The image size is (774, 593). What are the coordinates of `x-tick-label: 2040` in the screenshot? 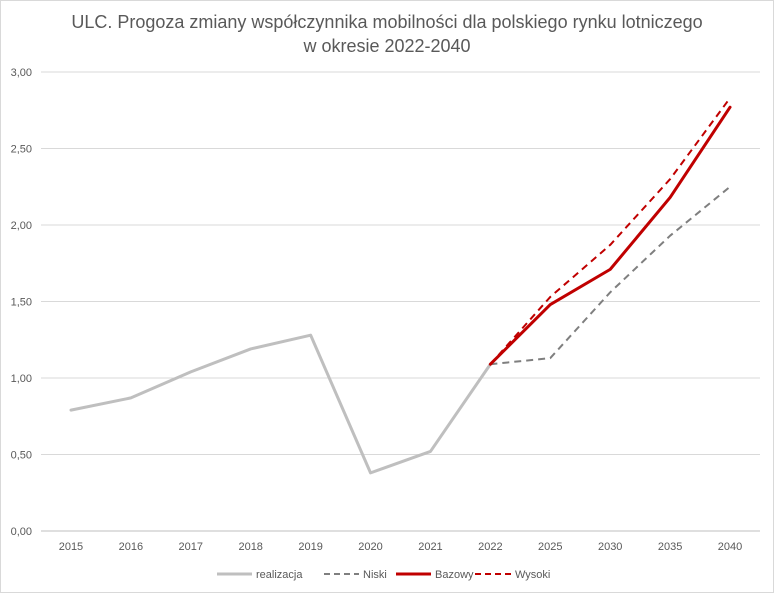 It's located at (730, 547).